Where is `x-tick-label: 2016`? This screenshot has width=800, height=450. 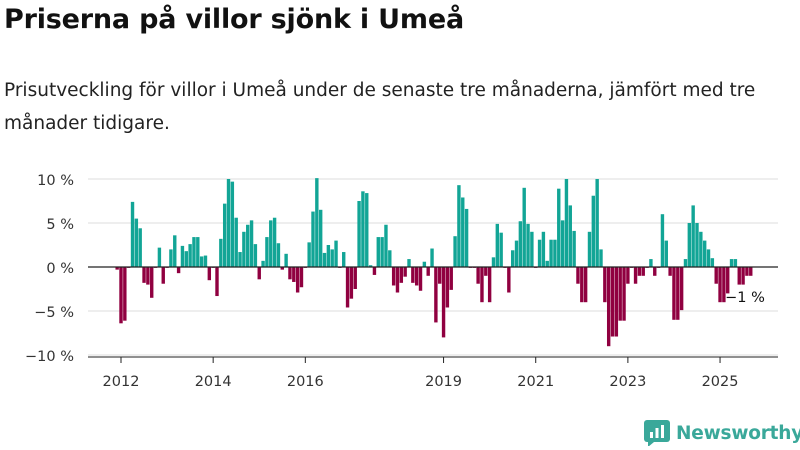 x-tick-label: 2016 is located at coordinates (305, 382).